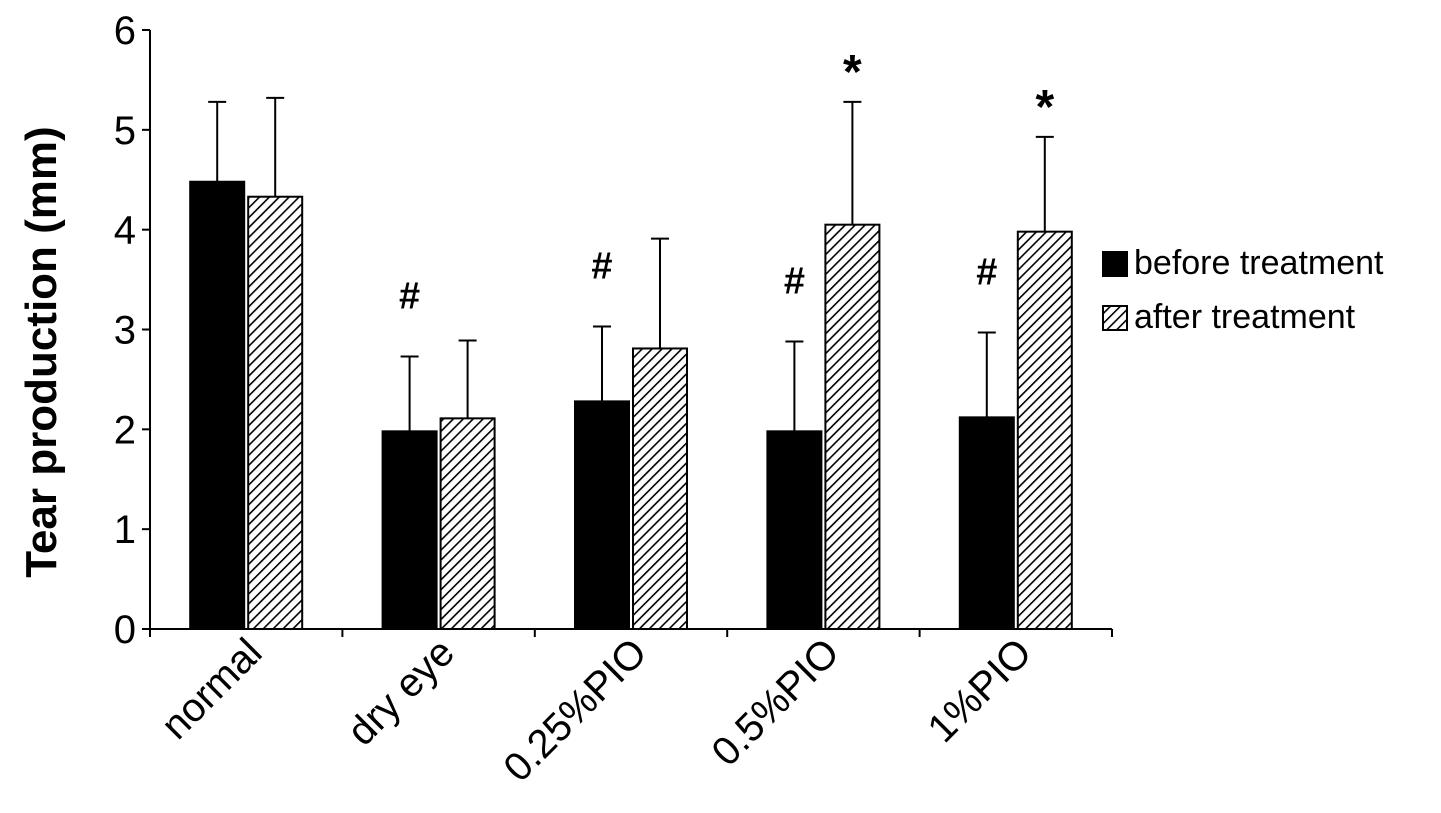 The width and height of the screenshot is (1441, 813). What do you see at coordinates (1115, 318) in the screenshot?
I see `legend-swatch-after` at bounding box center [1115, 318].